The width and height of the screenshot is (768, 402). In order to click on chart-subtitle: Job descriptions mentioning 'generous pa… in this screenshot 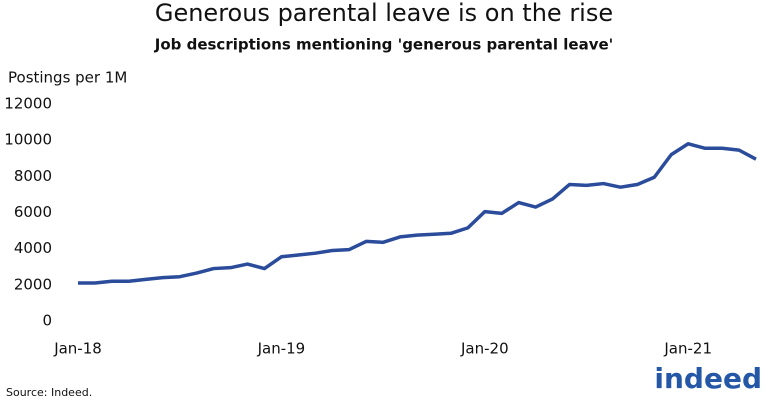, I will do `click(384, 45)`.